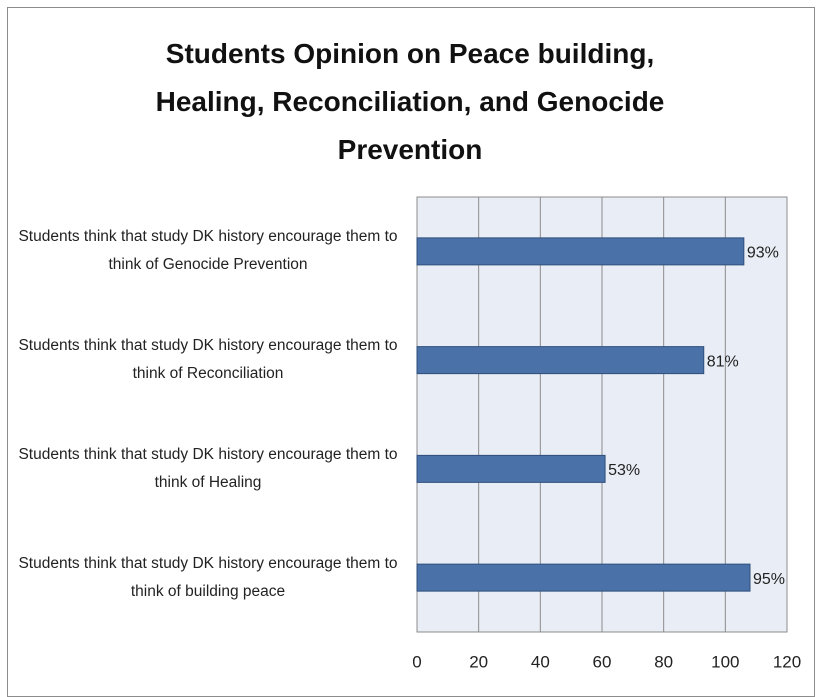  Describe the element at coordinates (723, 361) in the screenshot. I see `value-label: 81%` at that location.